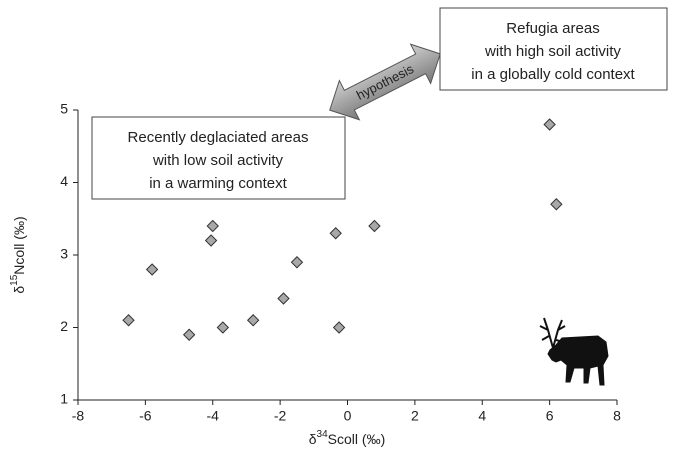 Image resolution: width=683 pixels, height=457 pixels. I want to click on y-tick-label: 4, so click(64, 181).